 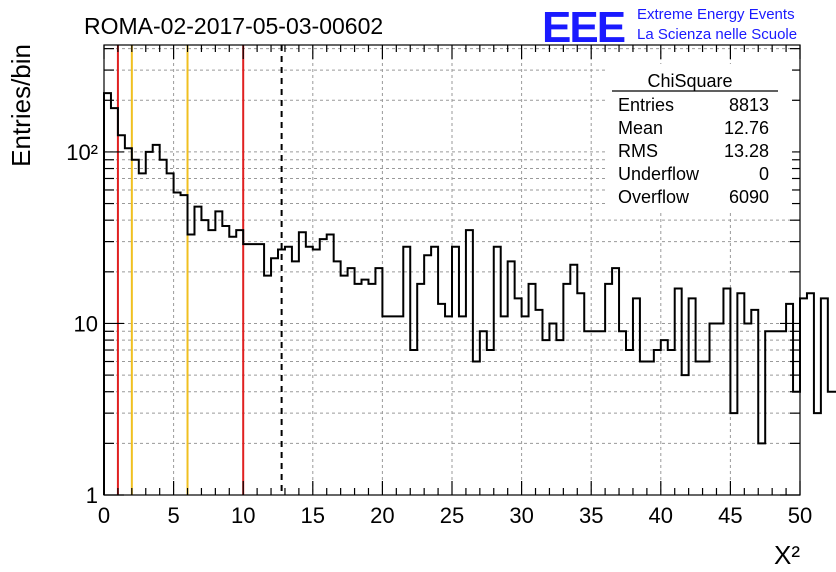 I want to click on stats-row-underflow: Underflow 0, so click(x=693, y=174).